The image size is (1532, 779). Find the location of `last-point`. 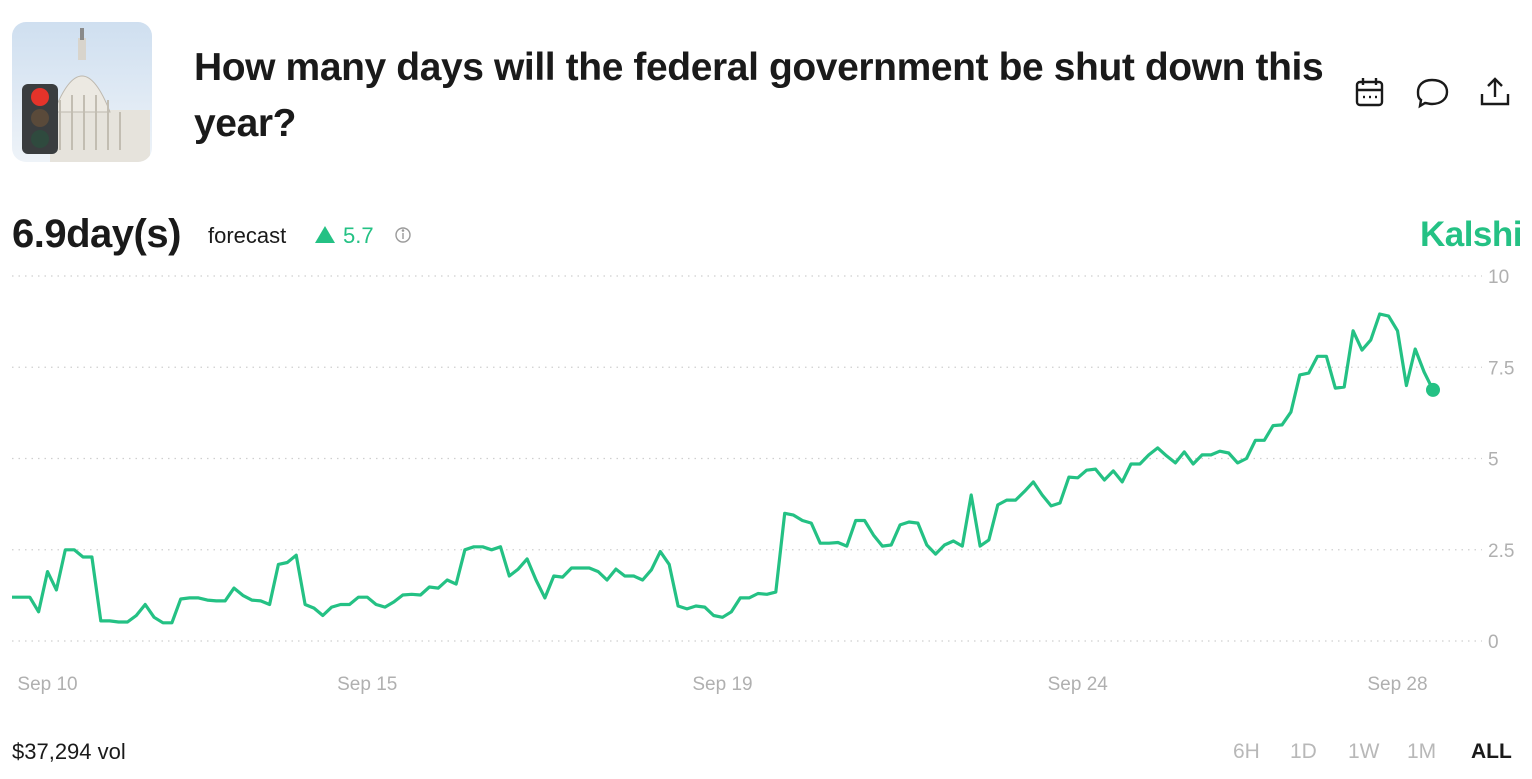

last-point is located at coordinates (1433, 389).